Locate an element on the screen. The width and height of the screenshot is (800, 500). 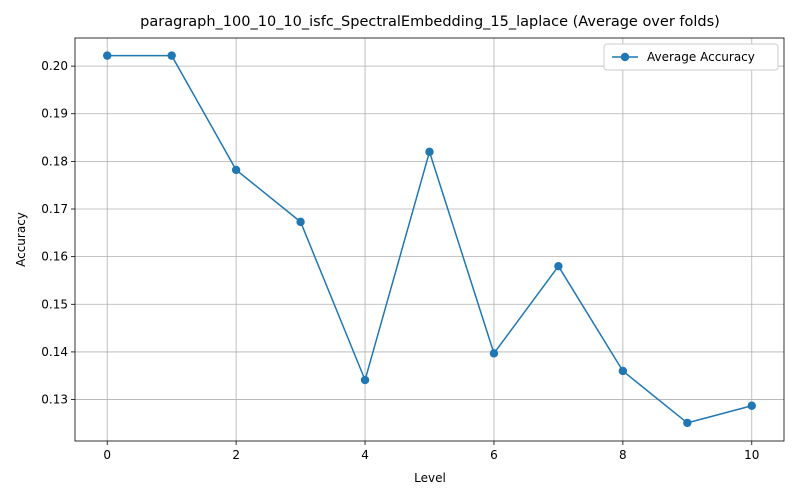
y-axis-label: Accuracy is located at coordinates (21, 239).